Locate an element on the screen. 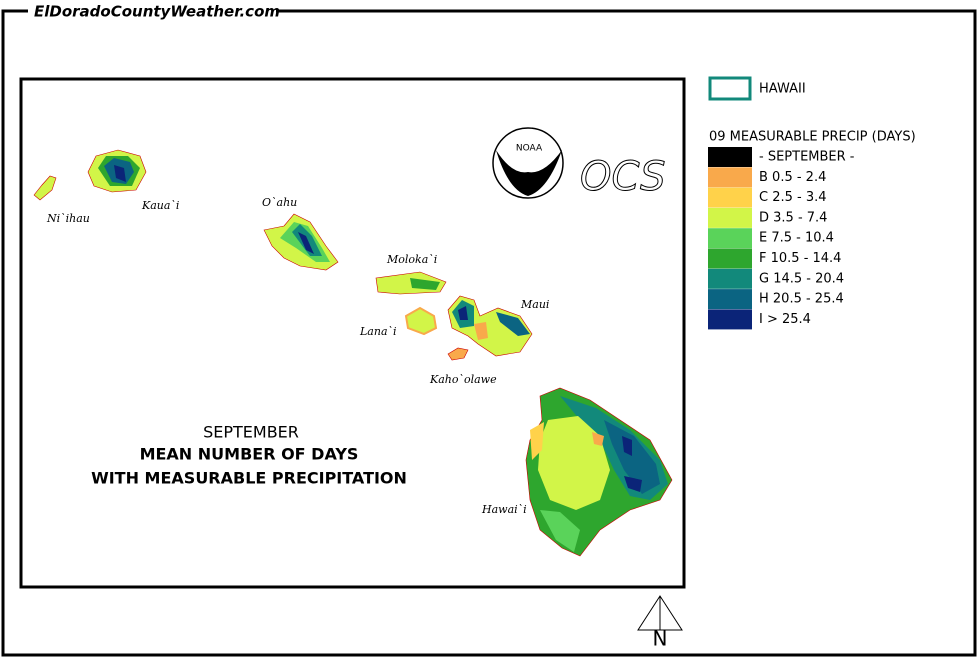  legend-title: 09 MEASURABLE PRECIP (DAYS) is located at coordinates (812, 137).